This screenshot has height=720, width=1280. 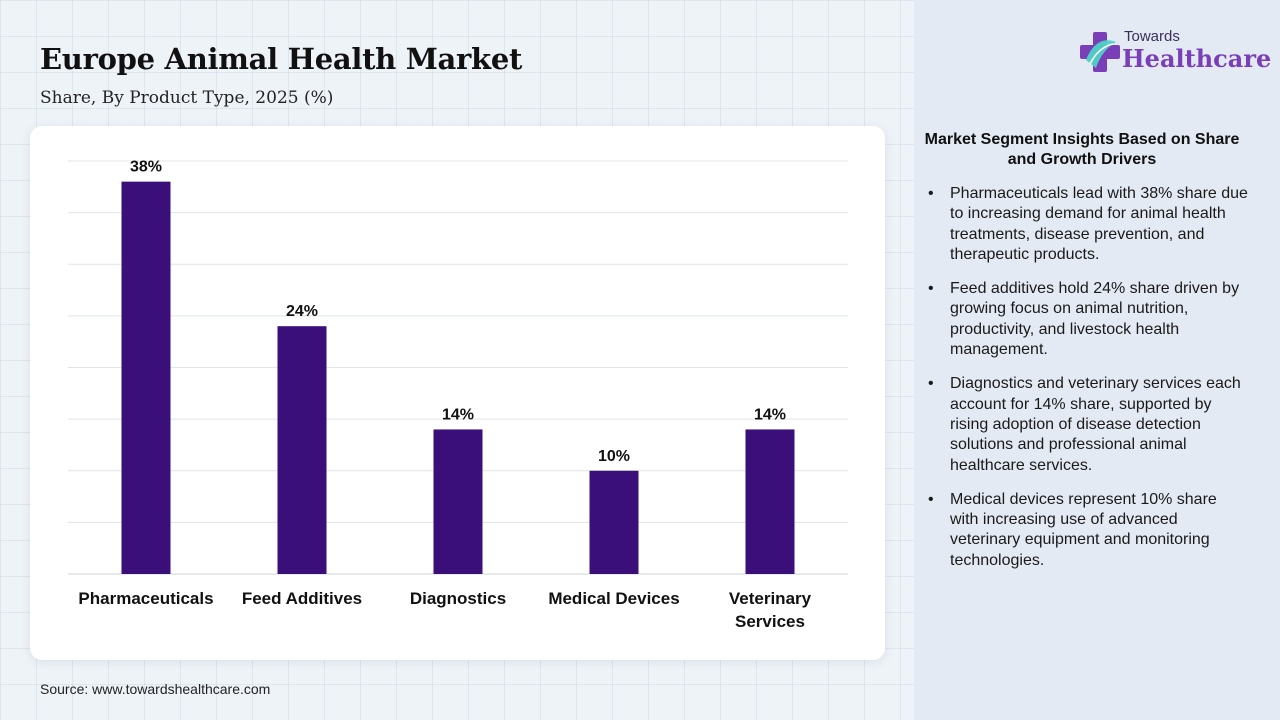 I want to click on page-title: Europe Animal Health Market, so click(x=281, y=59).